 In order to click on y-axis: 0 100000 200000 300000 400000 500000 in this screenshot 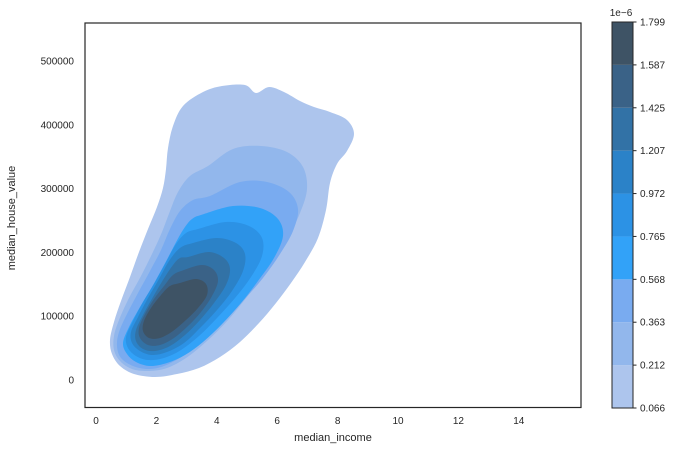, I will do `click(58, 222)`.